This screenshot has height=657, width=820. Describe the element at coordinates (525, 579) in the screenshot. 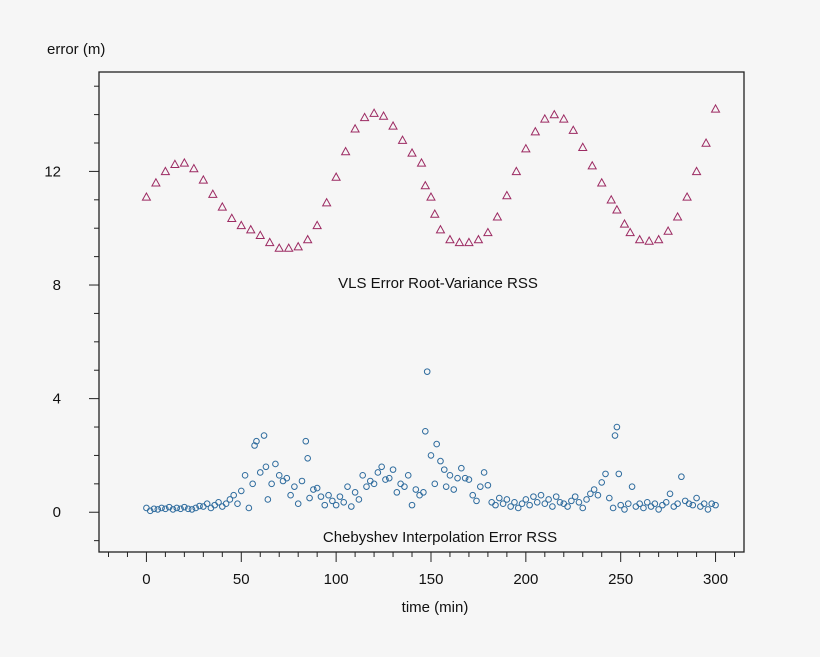

I see `x-tick-label: 200` at that location.